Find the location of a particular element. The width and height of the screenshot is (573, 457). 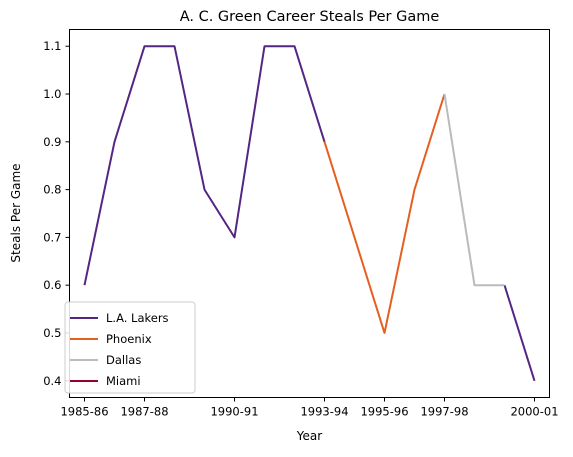

chart-title: A. C. Green Career Steals Per Game is located at coordinates (310, 17).